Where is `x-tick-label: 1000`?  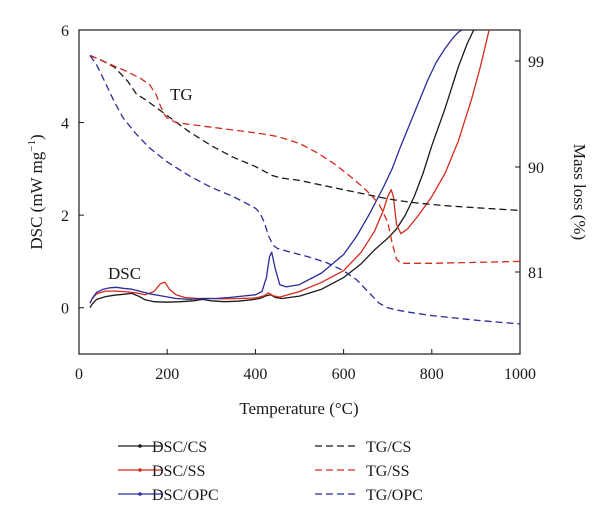
x-tick-label: 1000 is located at coordinates (520, 374).